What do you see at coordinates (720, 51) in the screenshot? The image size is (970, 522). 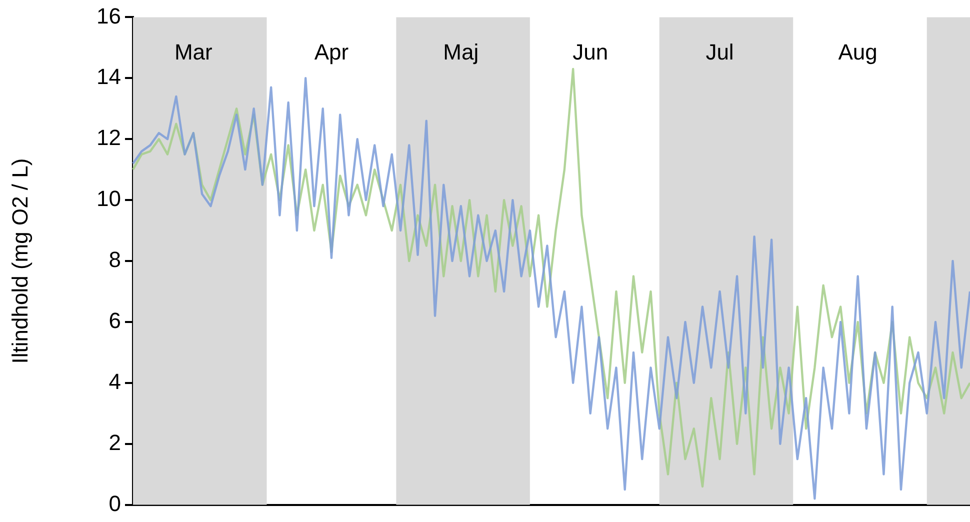 I see `x-tick-label: Jul` at bounding box center [720, 51].